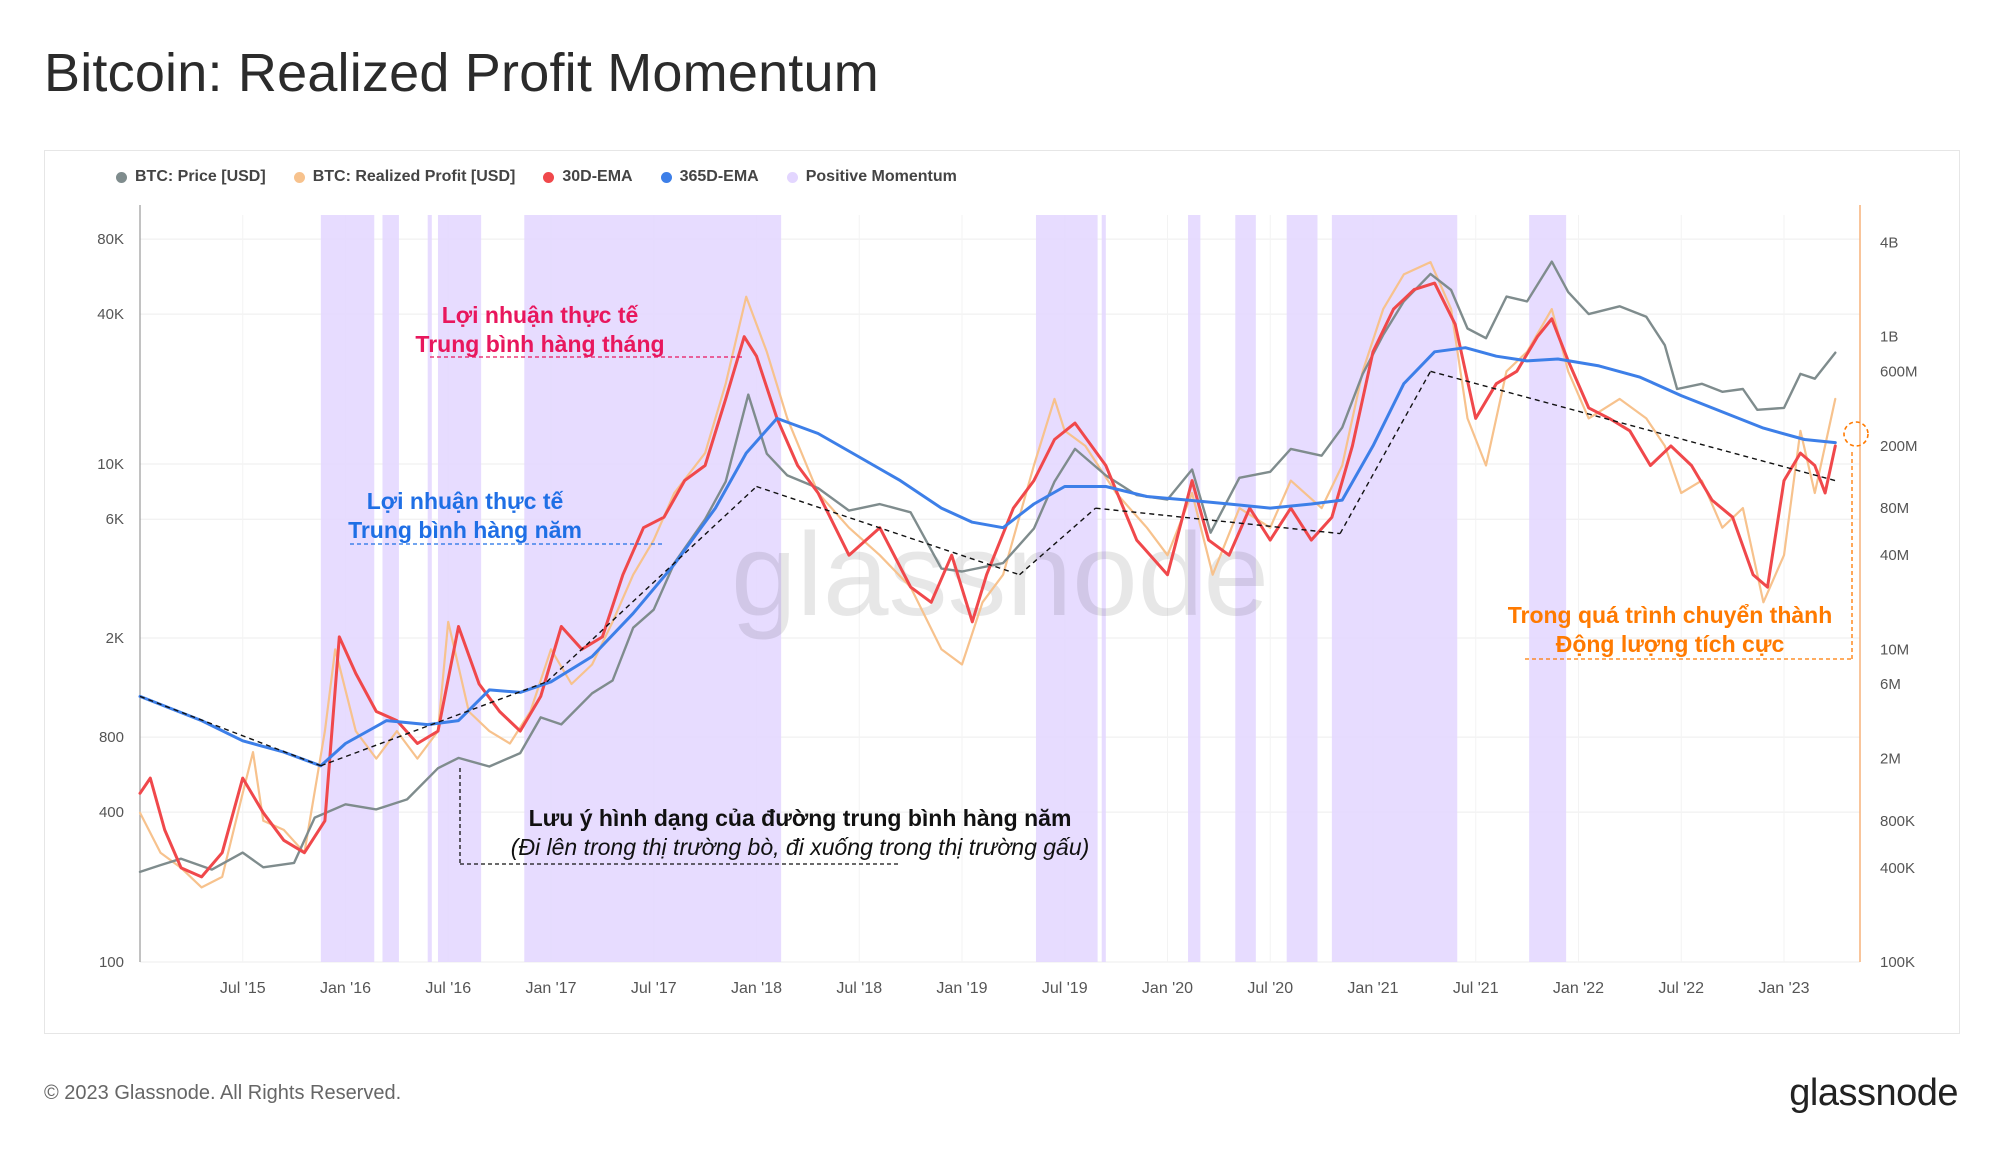 This screenshot has height=1152, width=2000. What do you see at coordinates (550, 988) in the screenshot?
I see `x-tick-label: Jan '17` at bounding box center [550, 988].